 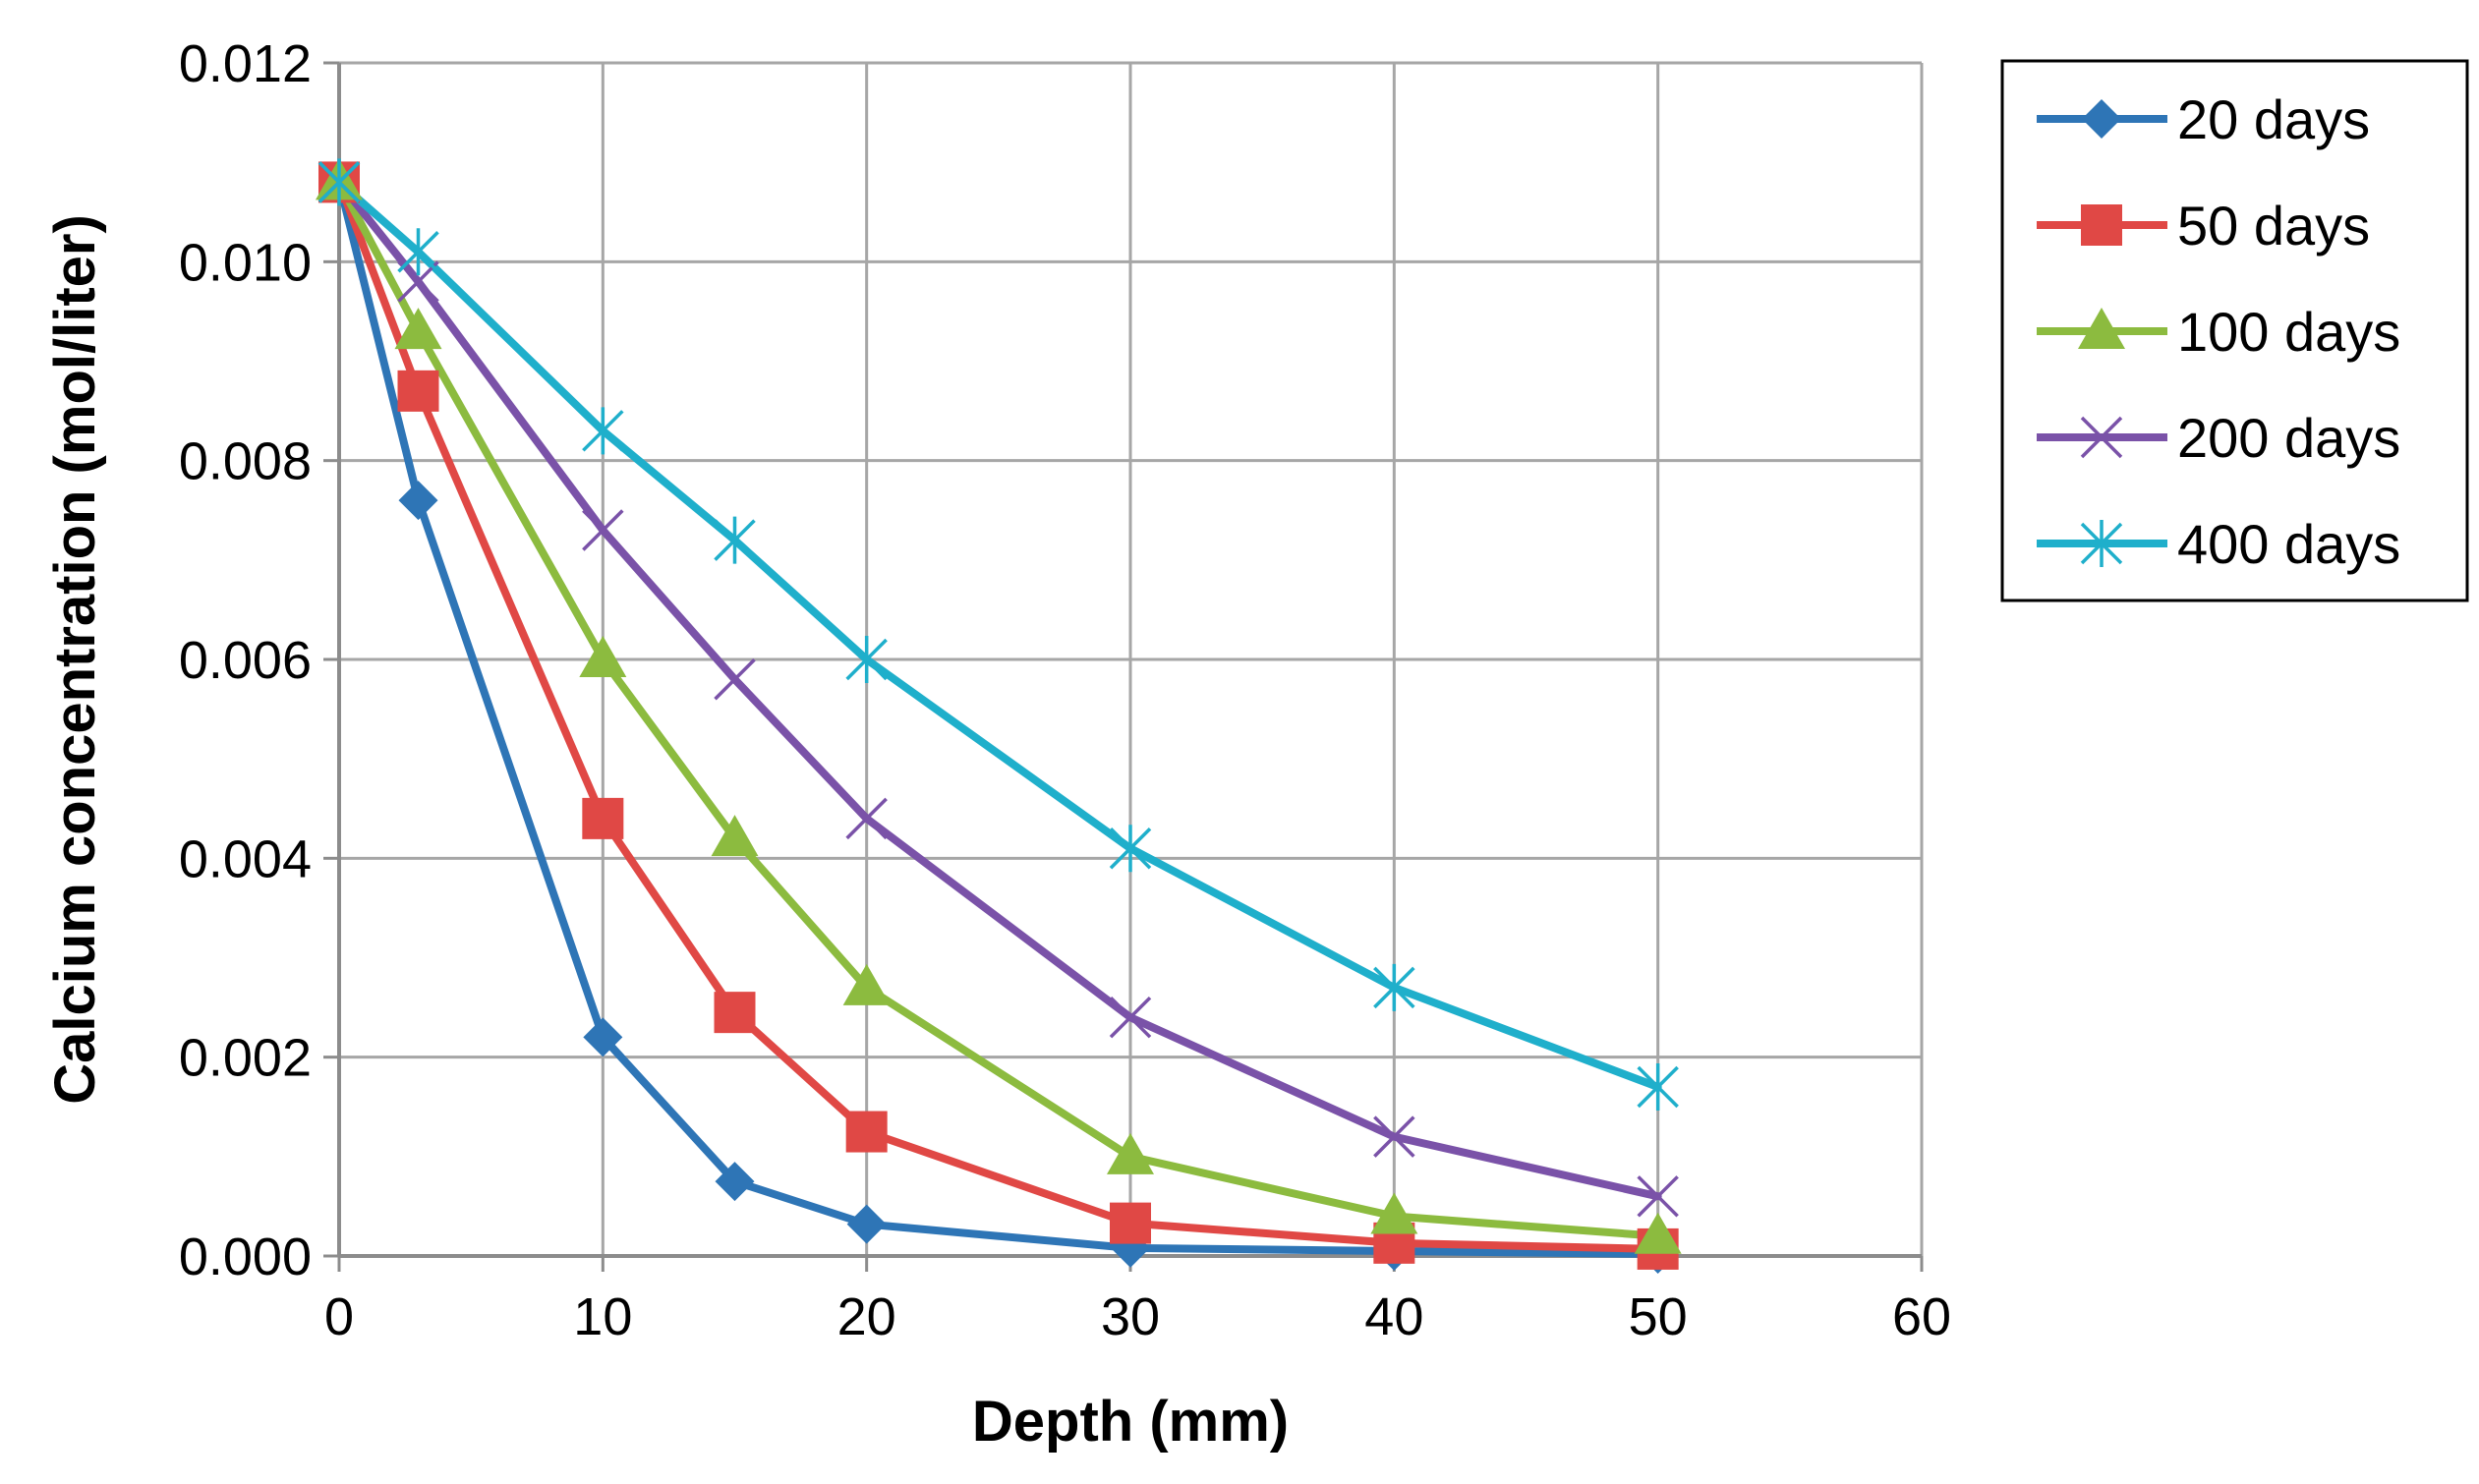 What do you see at coordinates (245, 660) in the screenshot?
I see `y-tick-label: 0.006` at bounding box center [245, 660].